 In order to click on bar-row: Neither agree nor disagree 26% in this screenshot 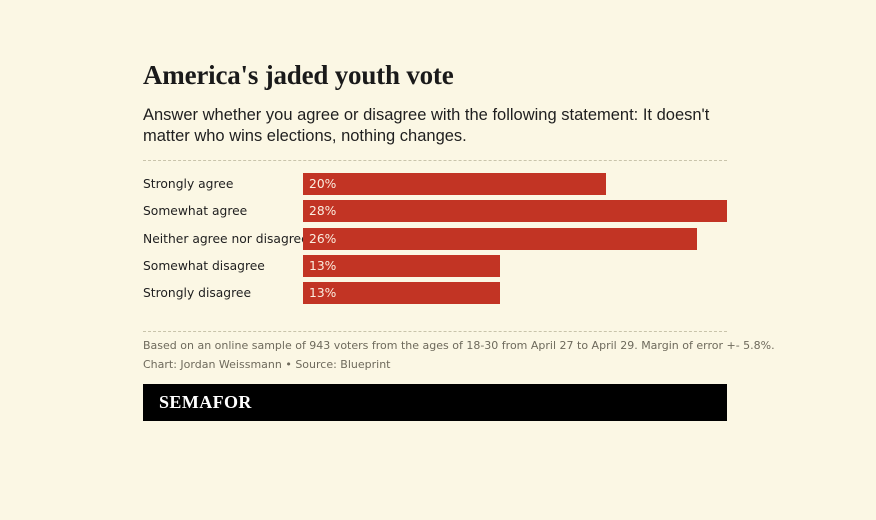, I will do `click(435, 238)`.